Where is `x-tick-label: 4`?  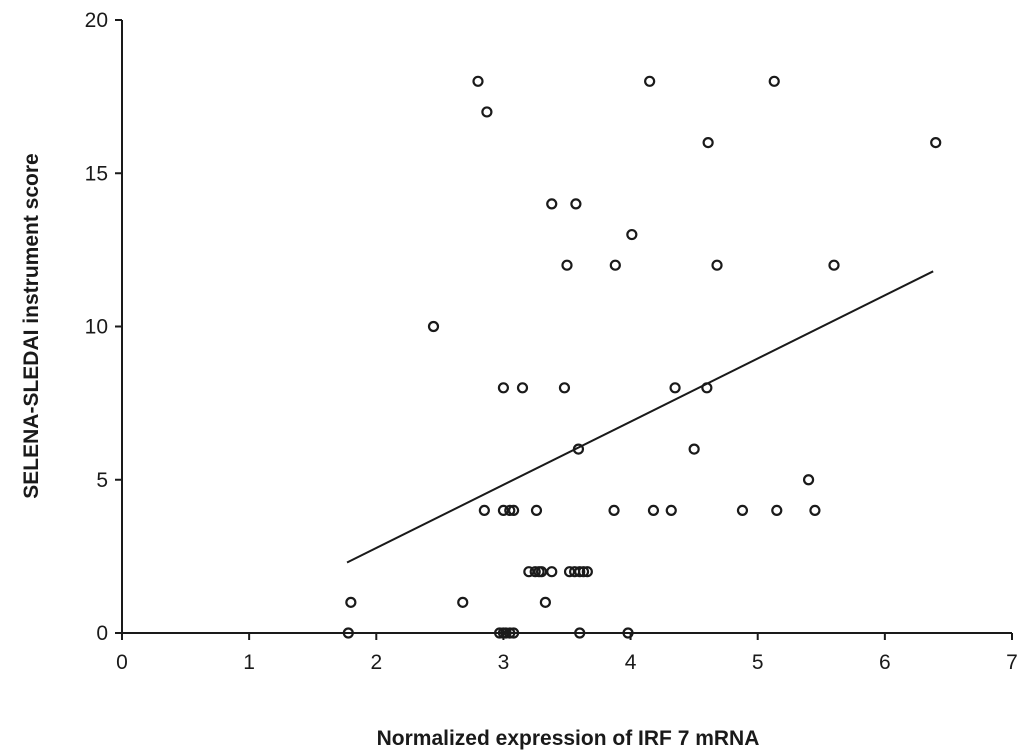
x-tick-label: 4 is located at coordinates (631, 662).